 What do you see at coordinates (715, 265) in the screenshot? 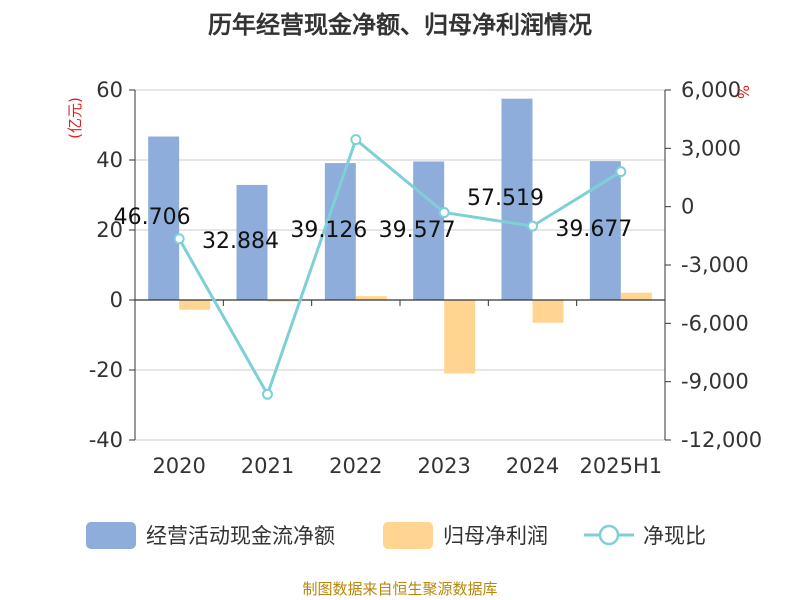
I see `right-tick-label: -3,000` at bounding box center [715, 265].